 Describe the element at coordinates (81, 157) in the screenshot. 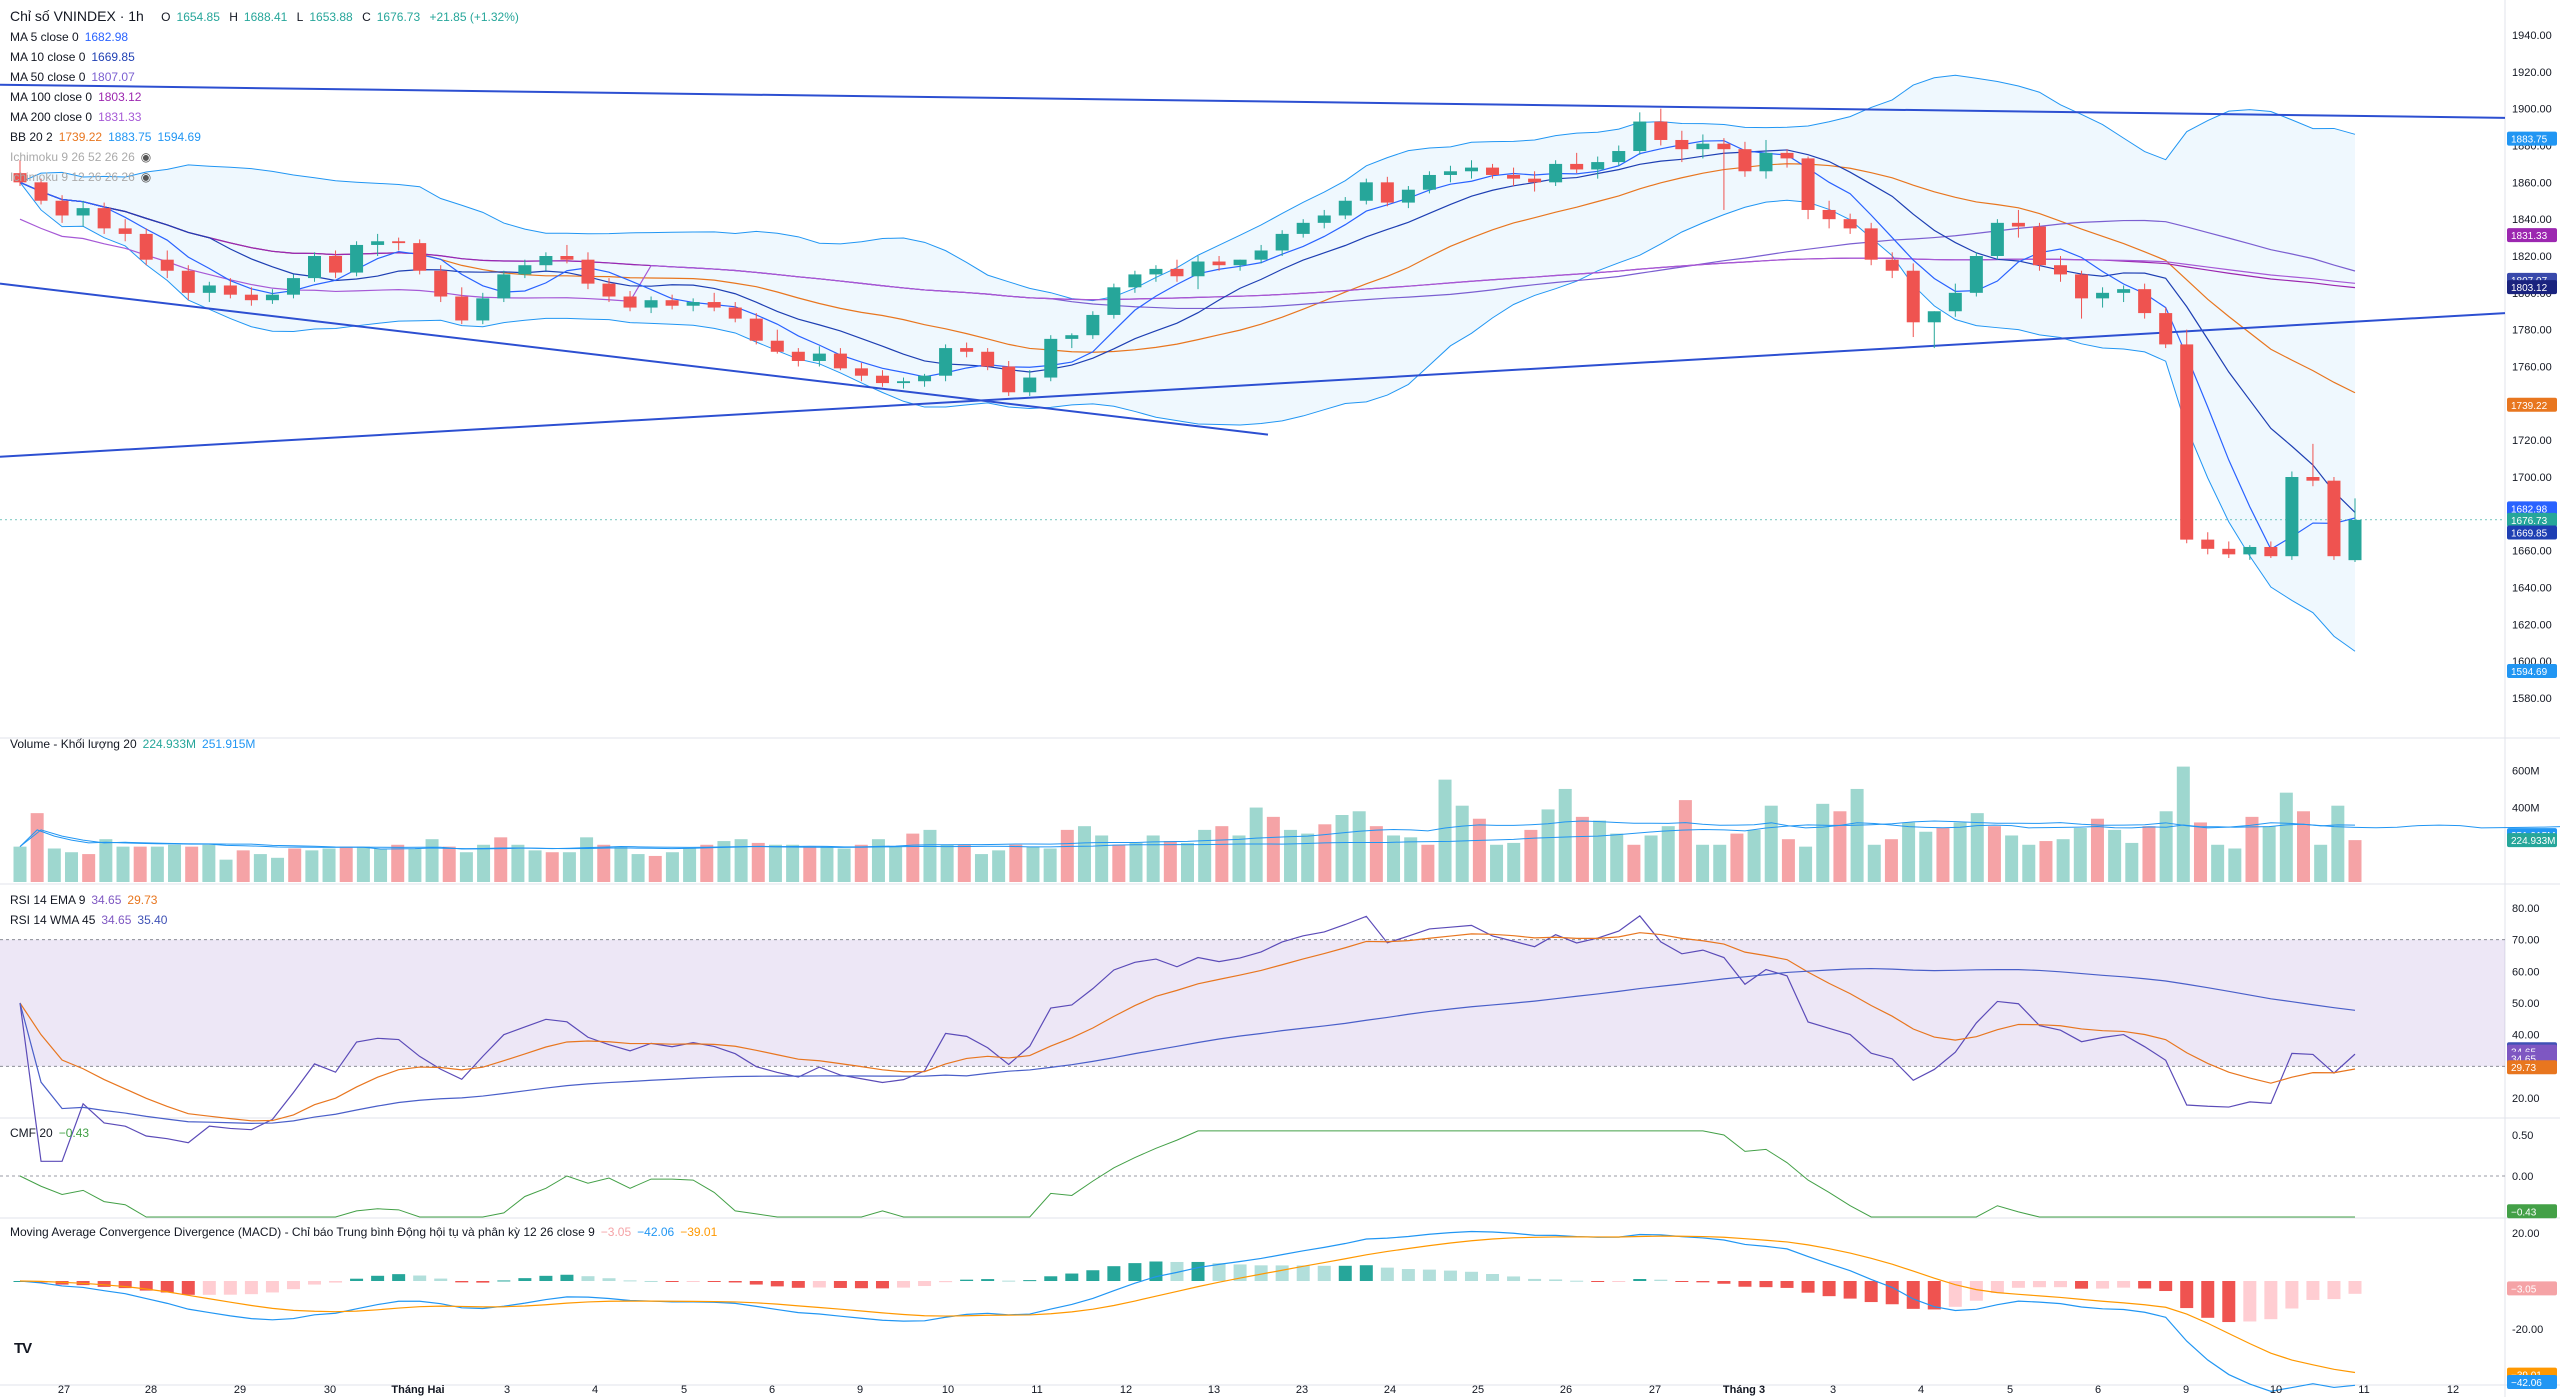

I see `legend-row-6: Ichimoku 9 26 52 26 26 ◉` at that location.